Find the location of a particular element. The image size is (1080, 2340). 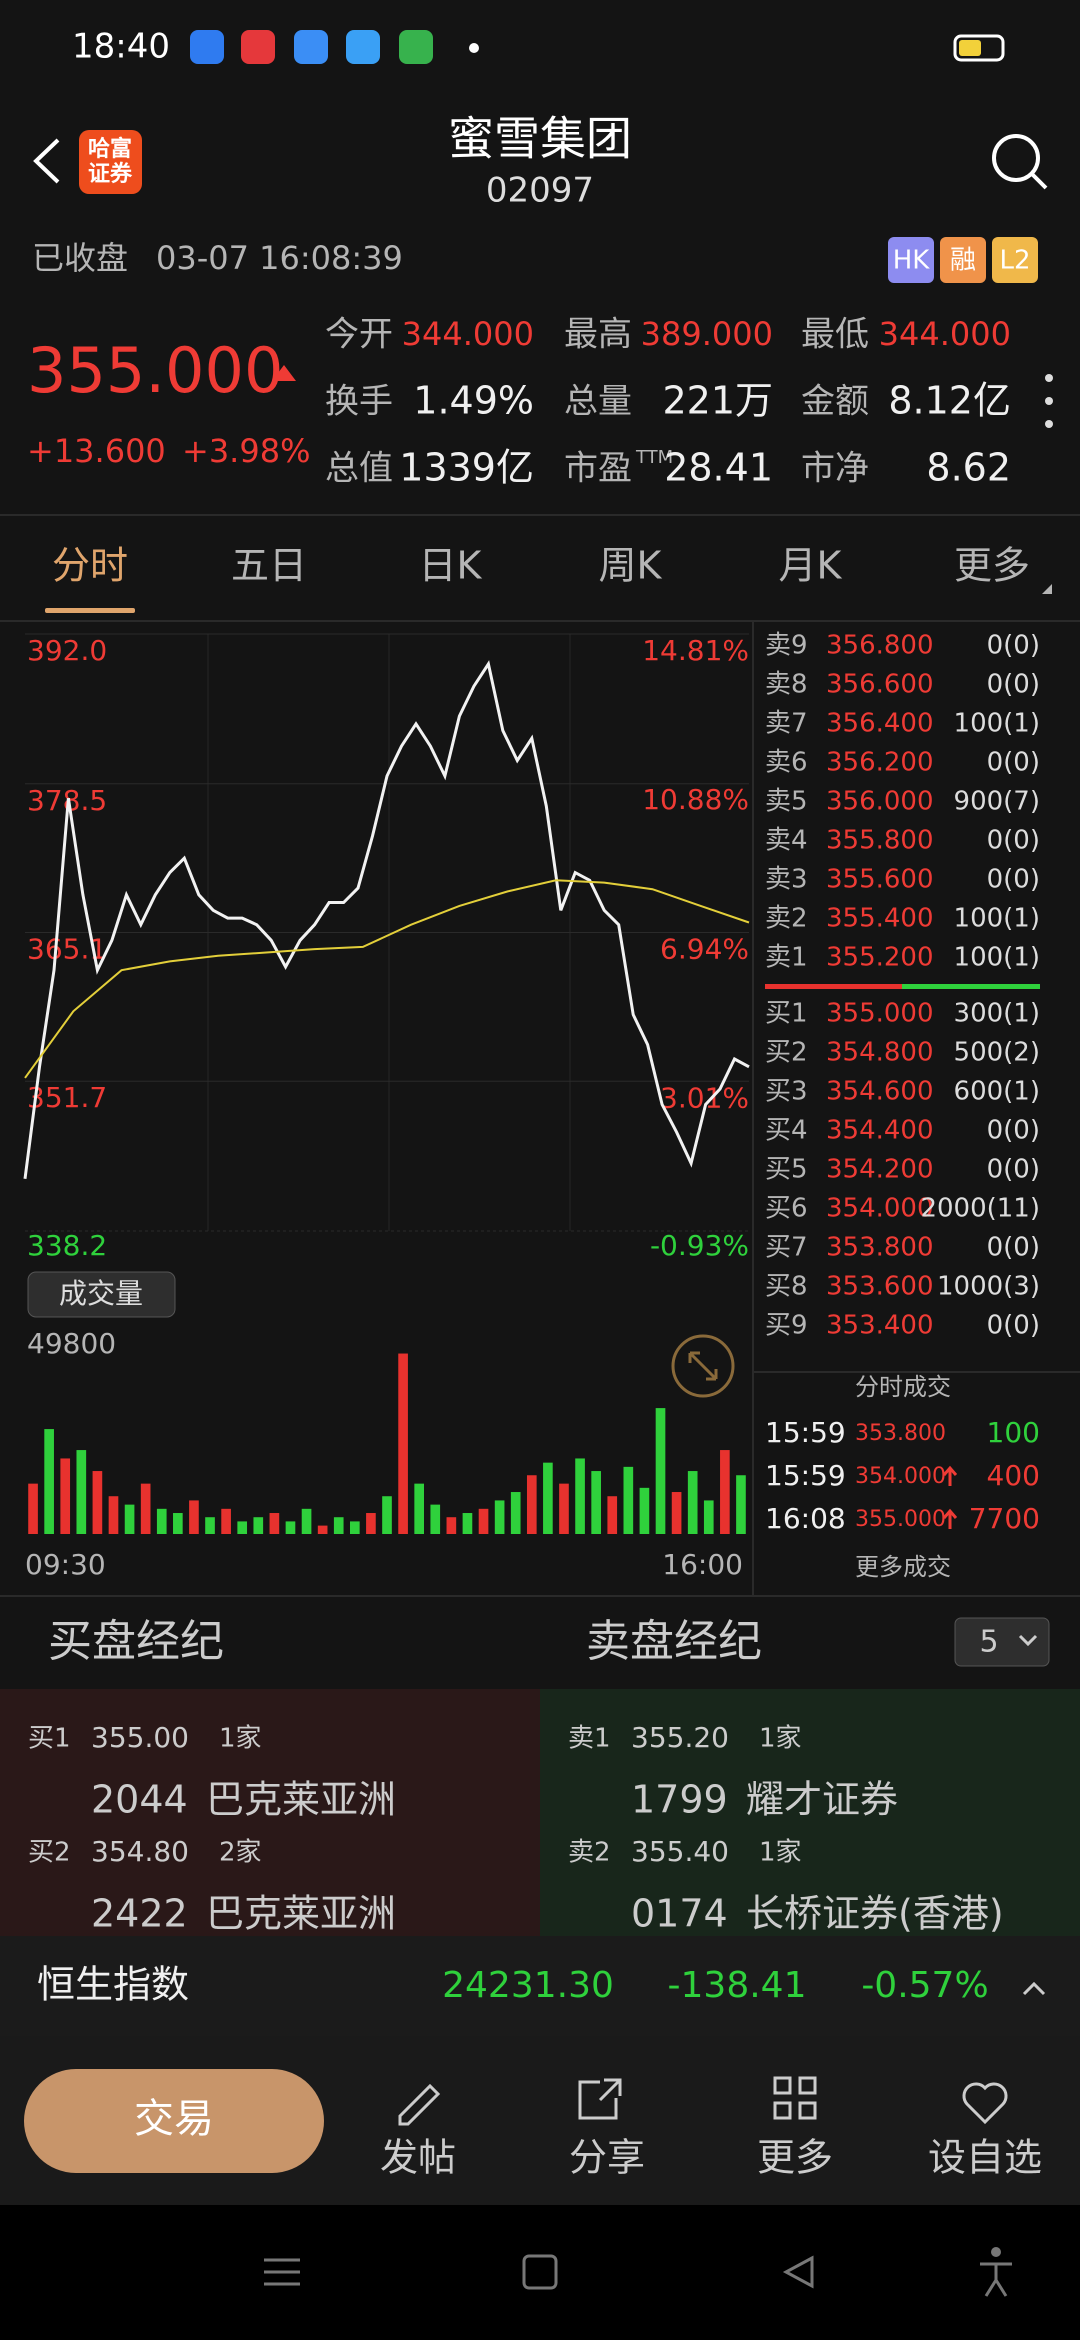

nav-menu is located at coordinates (282, 2272).